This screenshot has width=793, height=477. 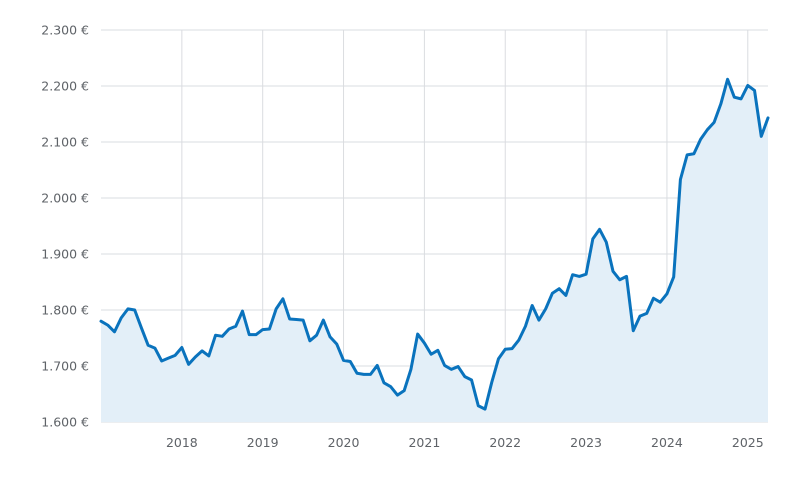 What do you see at coordinates (65, 366) in the screenshot?
I see `y-tick-label: 1.700 €` at bounding box center [65, 366].